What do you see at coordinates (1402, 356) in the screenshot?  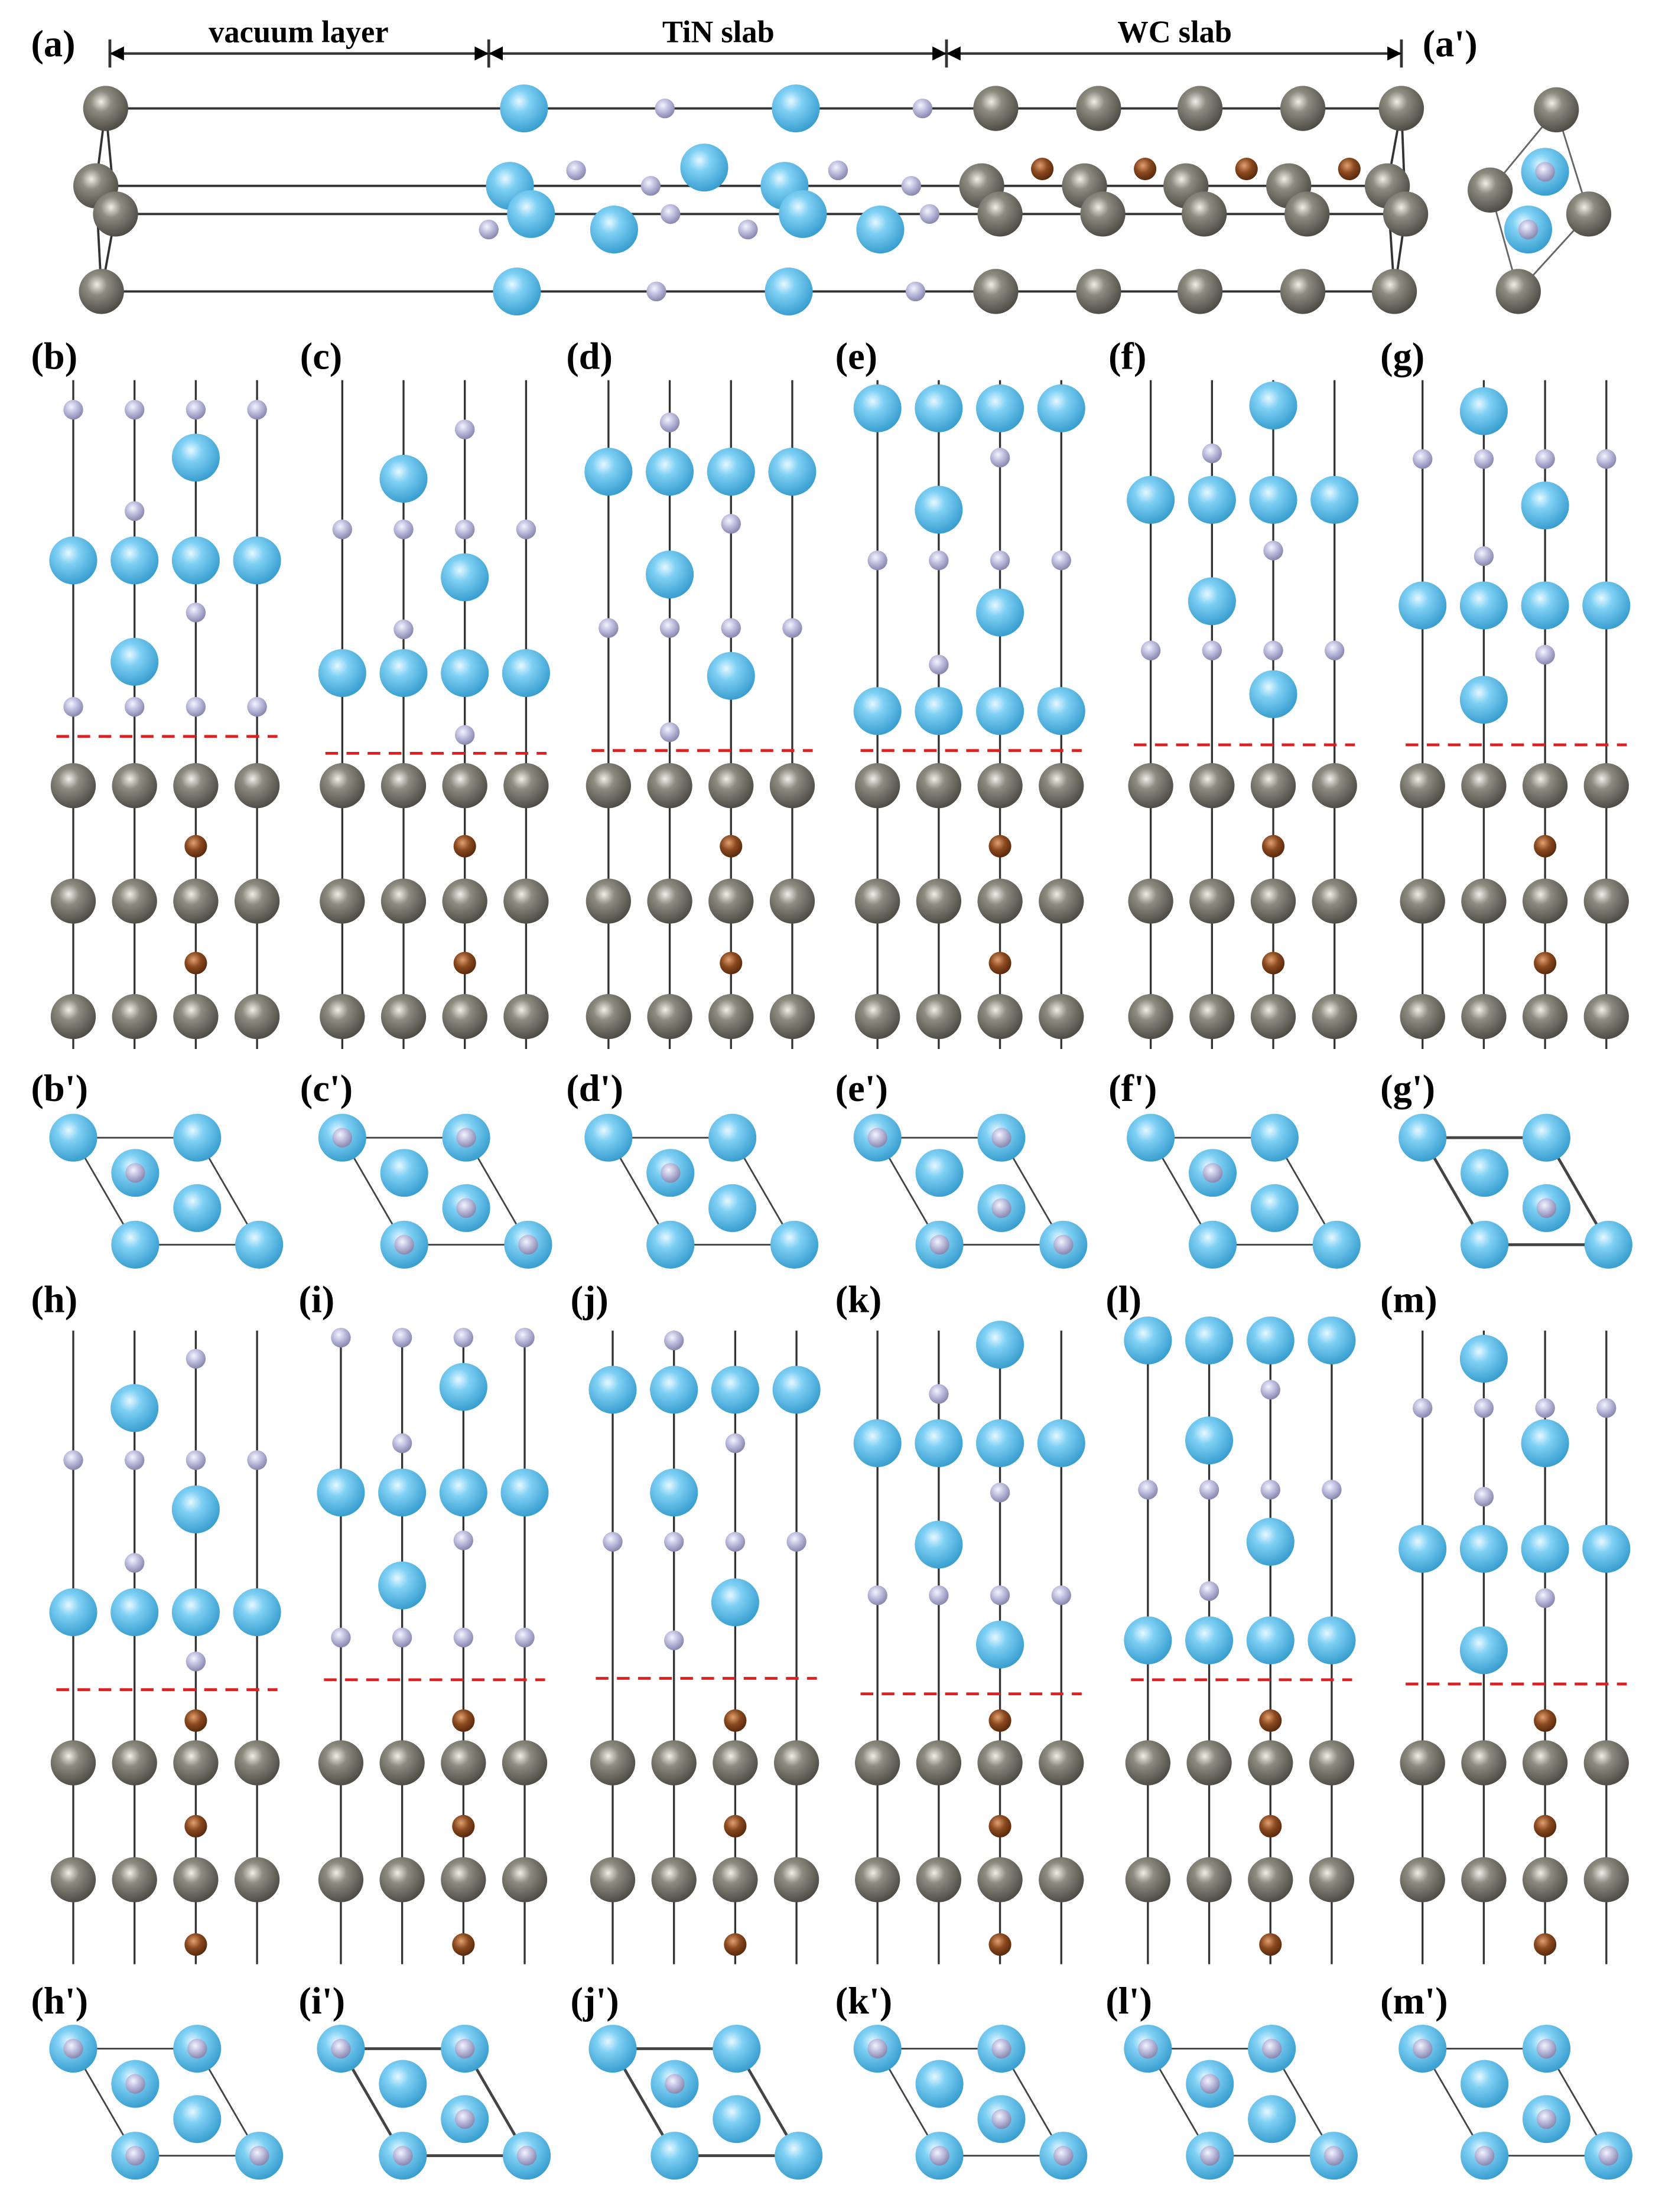 I see `panel-label: (g)` at bounding box center [1402, 356].